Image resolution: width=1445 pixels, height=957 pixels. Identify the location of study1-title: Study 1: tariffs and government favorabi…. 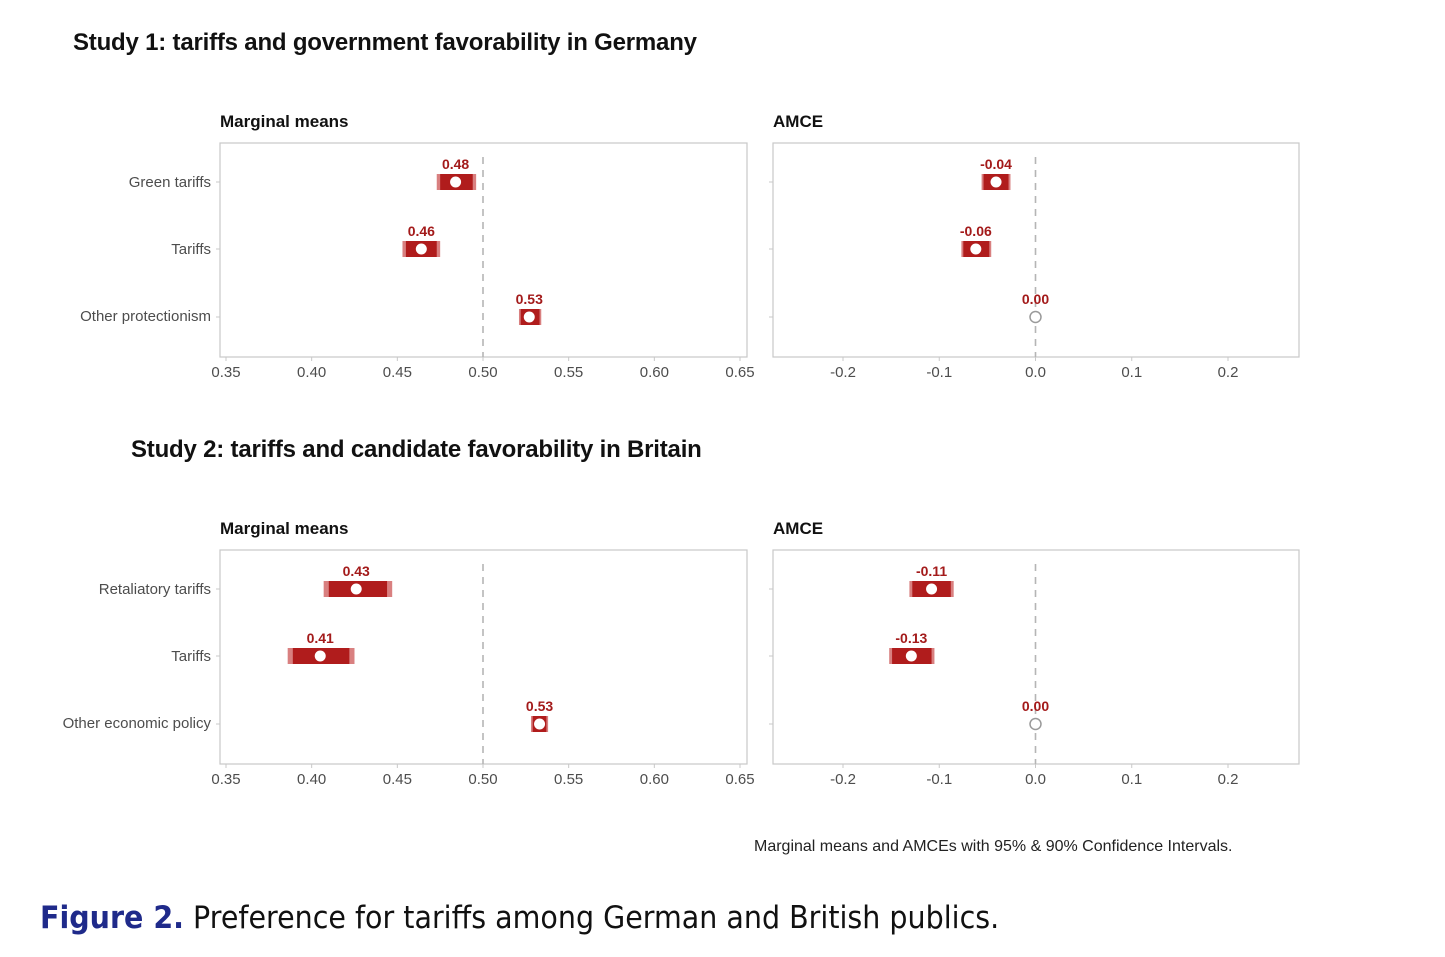
(385, 42).